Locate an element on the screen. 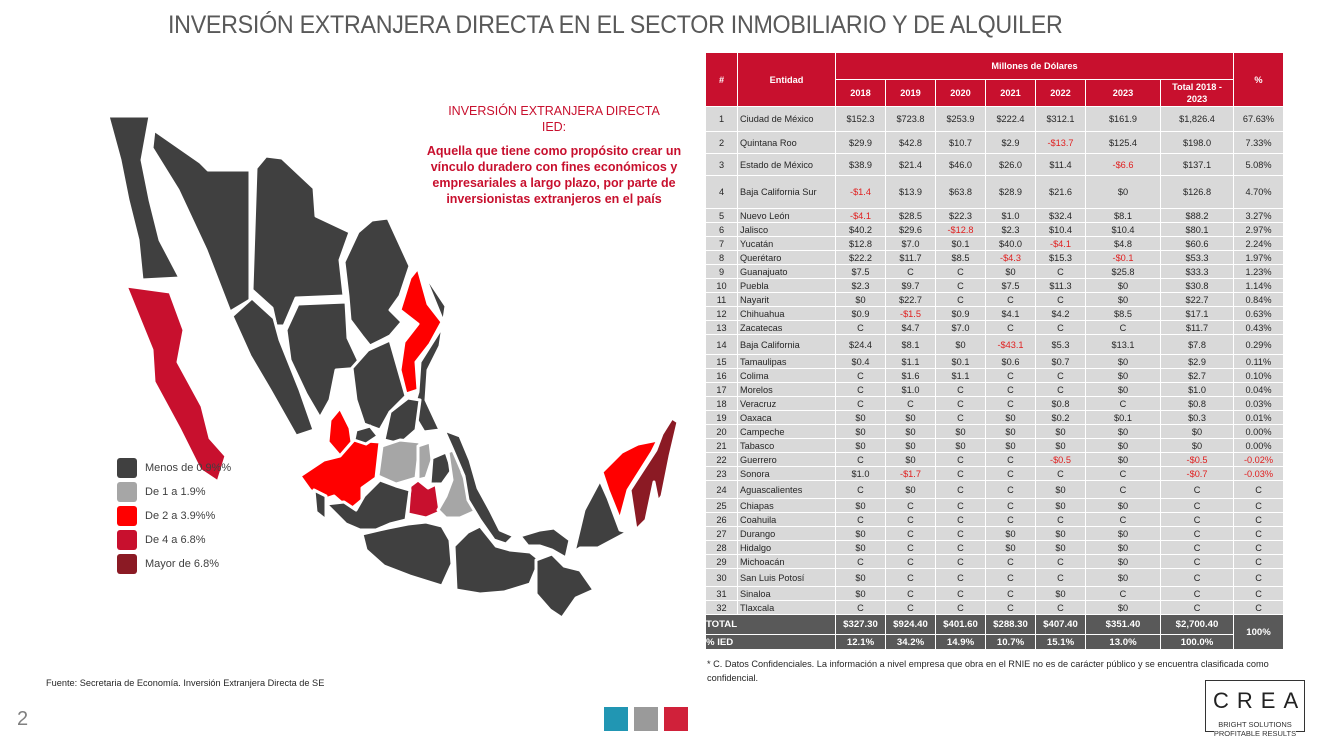  row-entity: Veracruz is located at coordinates (786, 403).